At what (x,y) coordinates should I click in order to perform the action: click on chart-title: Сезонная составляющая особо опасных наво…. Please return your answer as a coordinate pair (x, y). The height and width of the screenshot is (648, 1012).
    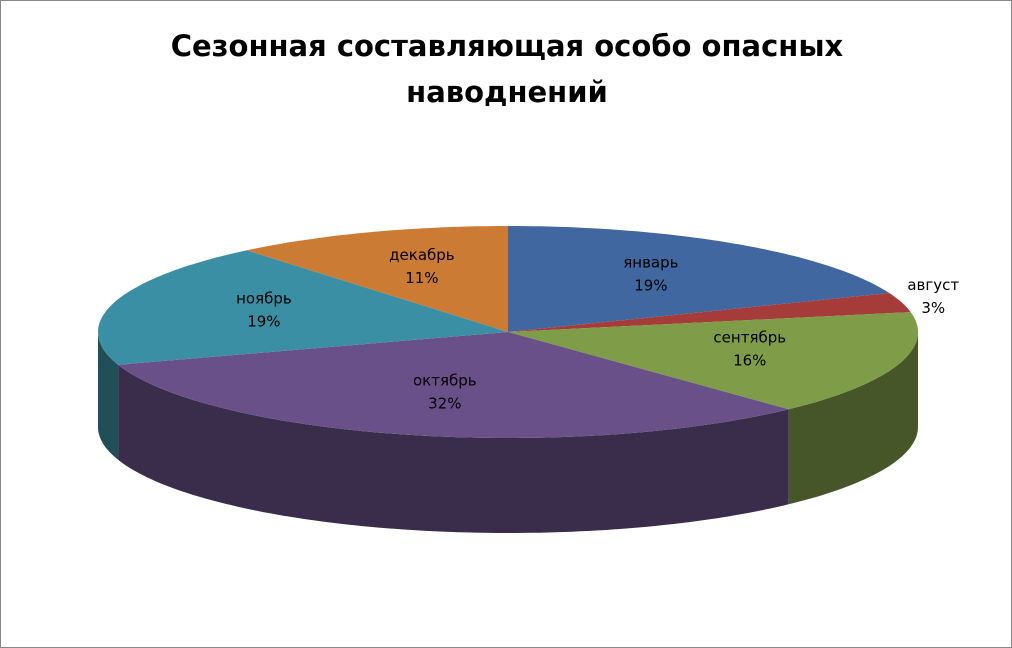
    Looking at the image, I should click on (507, 69).